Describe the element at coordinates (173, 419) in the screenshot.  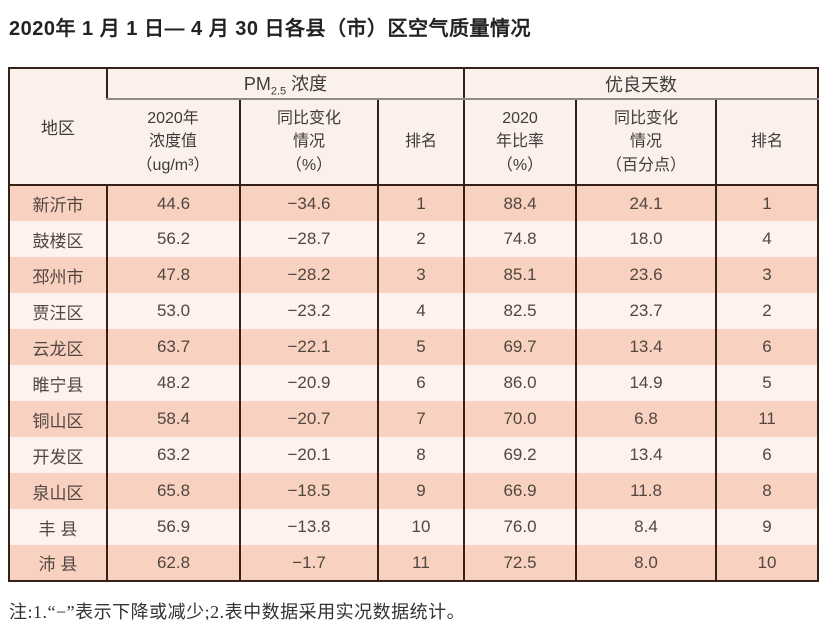
I see `pm-value-cell: 58.4` at that location.